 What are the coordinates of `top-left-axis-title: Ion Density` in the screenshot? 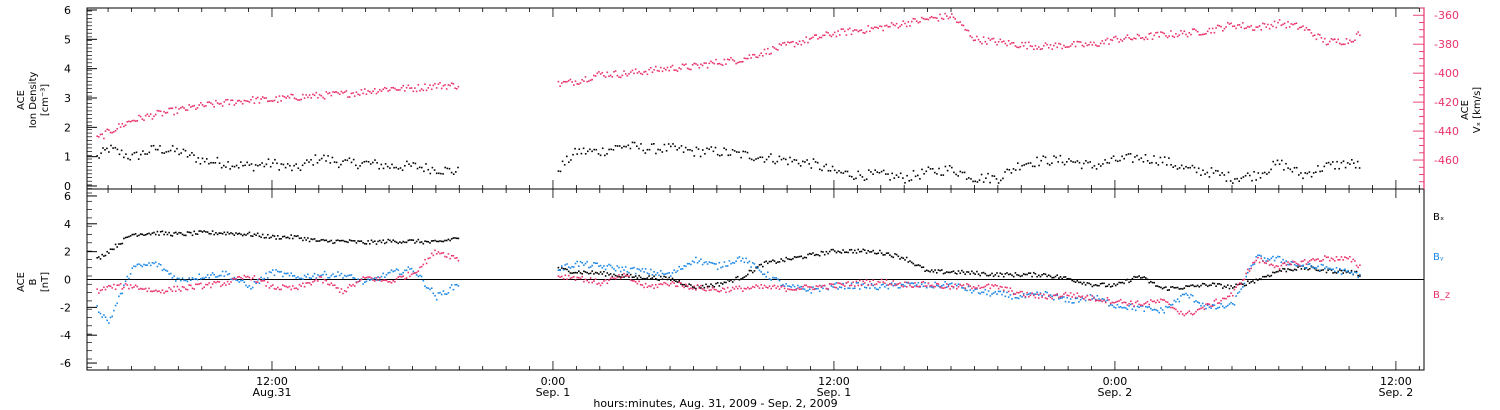 It's located at (33, 100).